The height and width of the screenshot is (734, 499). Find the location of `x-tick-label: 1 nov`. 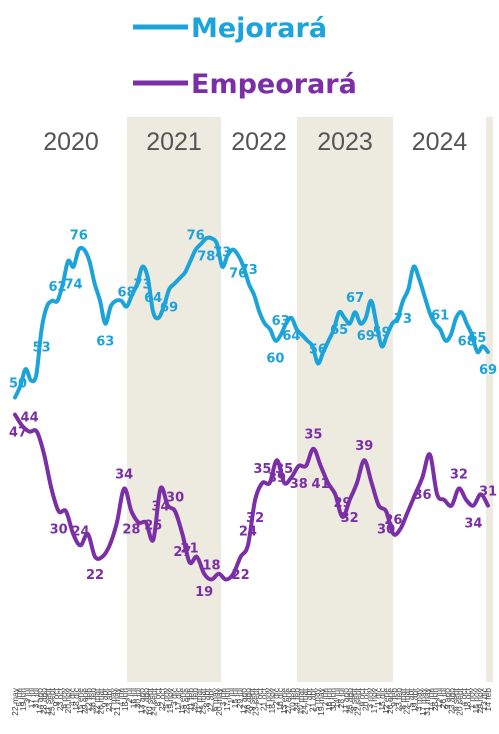

x-tick-label: 1 nov is located at coordinates (472, 698).